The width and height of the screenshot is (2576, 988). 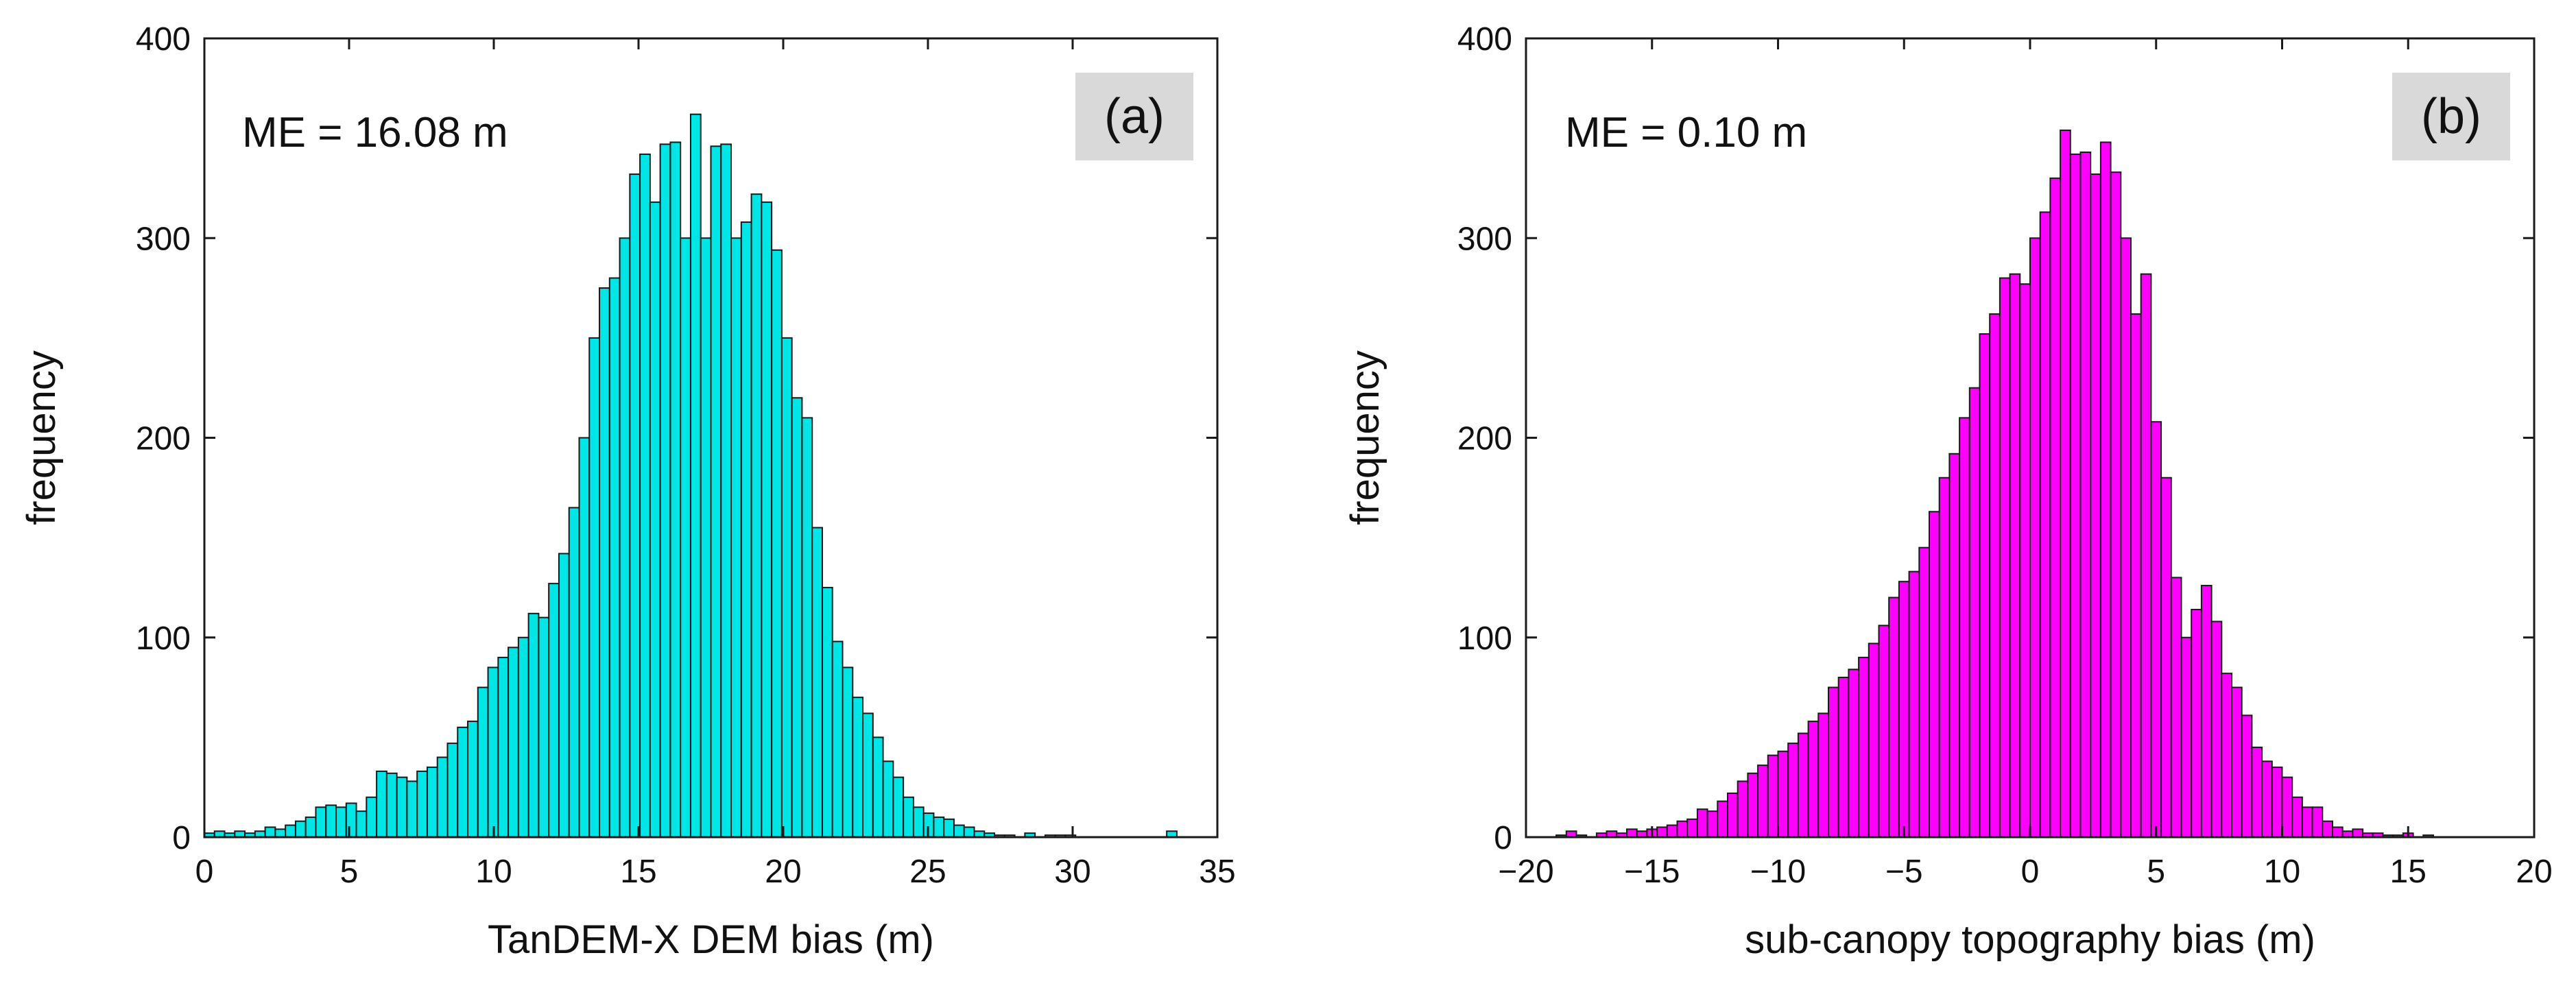 I want to click on panel-label-b: (b), so click(x=2451, y=116).